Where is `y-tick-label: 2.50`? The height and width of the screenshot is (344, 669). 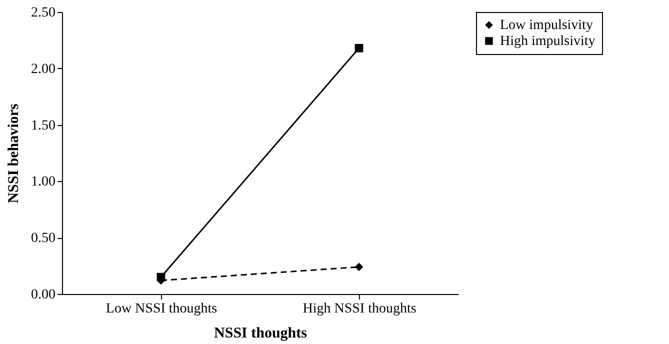
y-tick-label: 2.50 is located at coordinates (43, 13).